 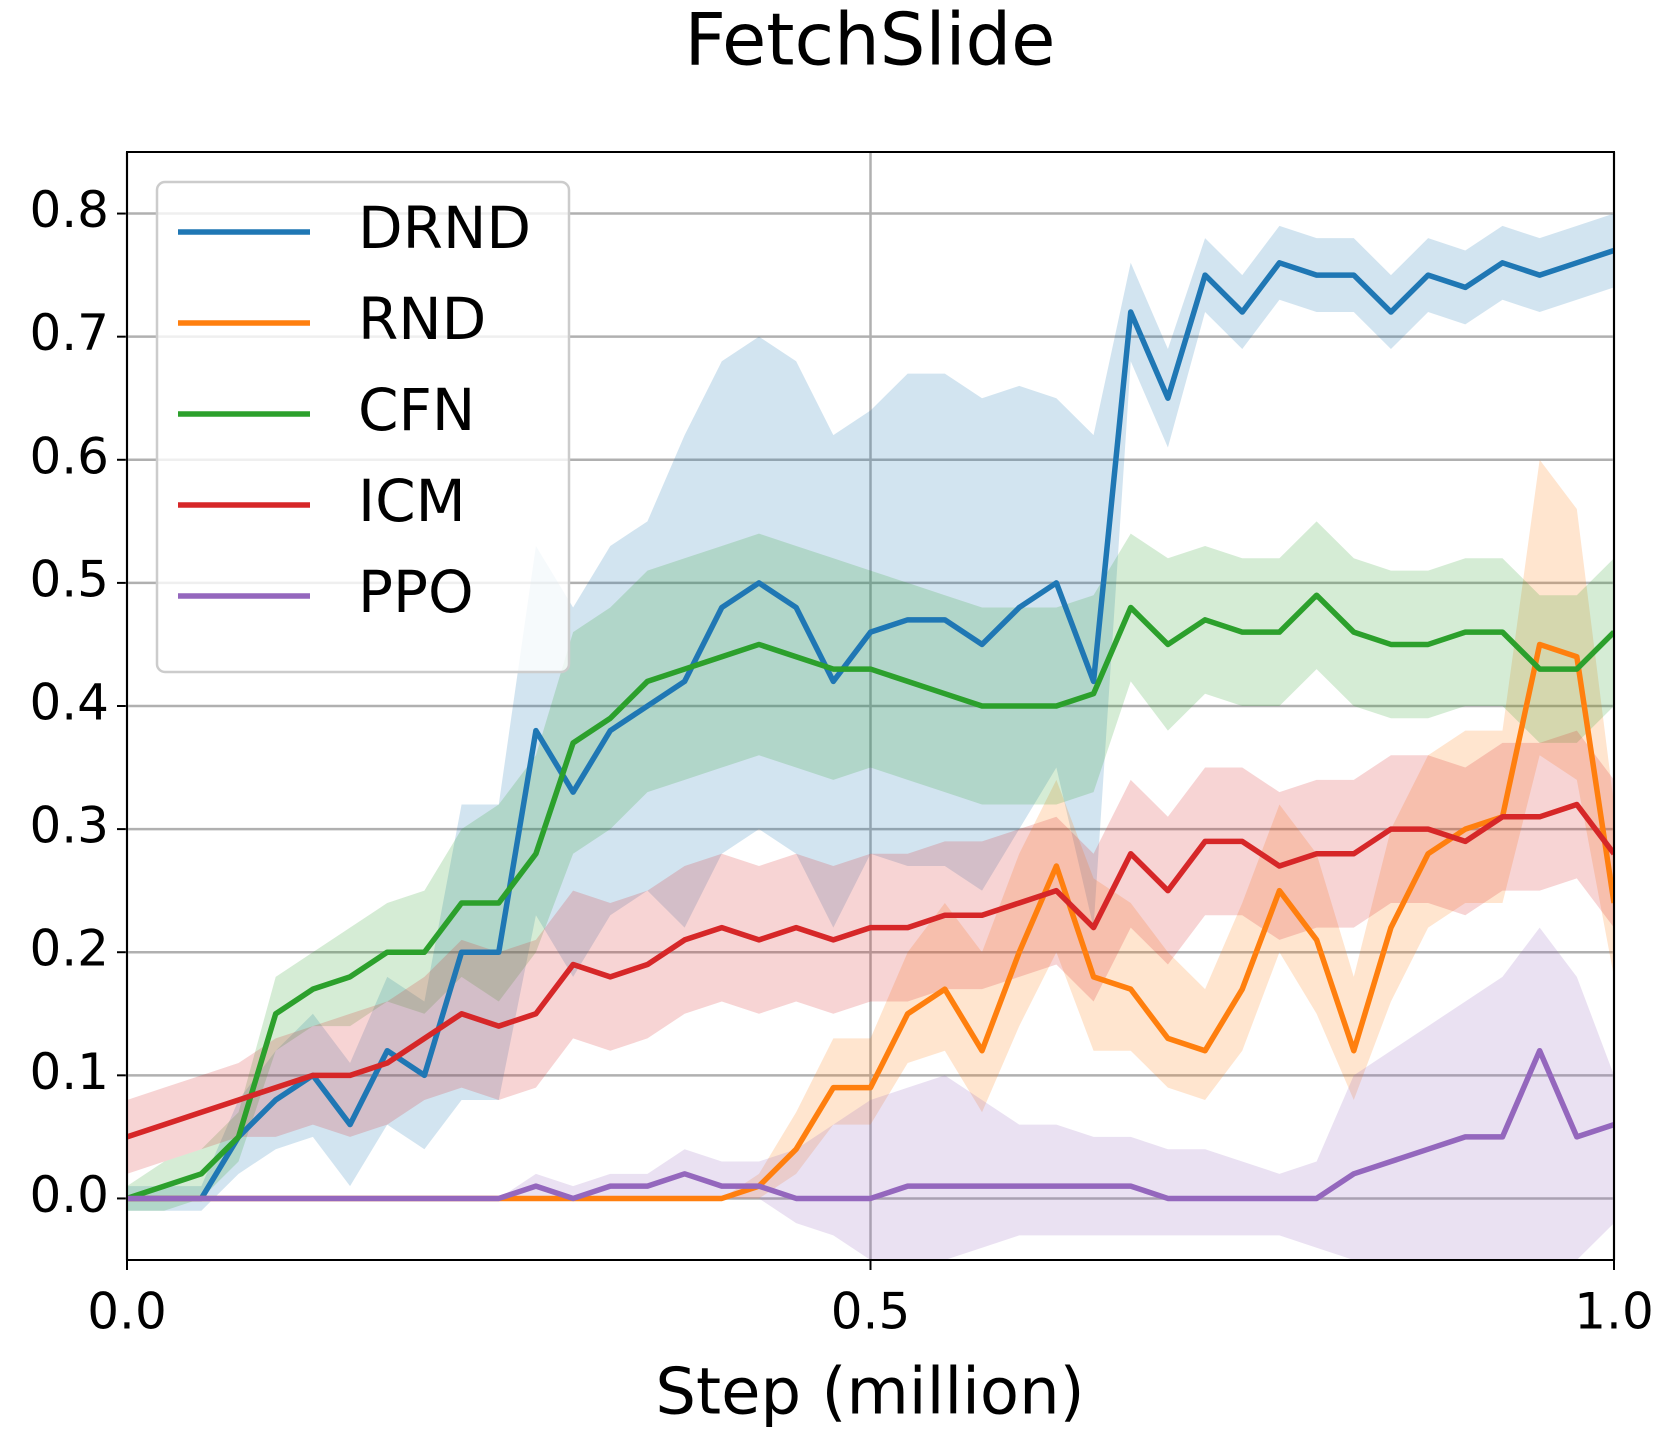 What do you see at coordinates (412, 501) in the screenshot?
I see `legend-label: ICM` at bounding box center [412, 501].